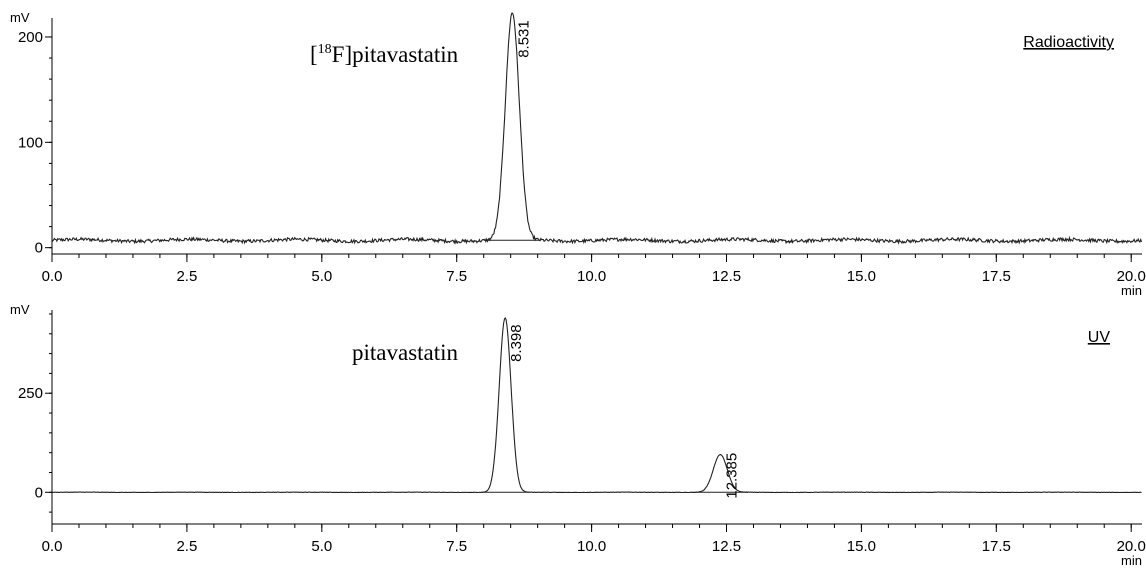  What do you see at coordinates (30, 142) in the screenshot?
I see `y-tick-label: 100` at bounding box center [30, 142].